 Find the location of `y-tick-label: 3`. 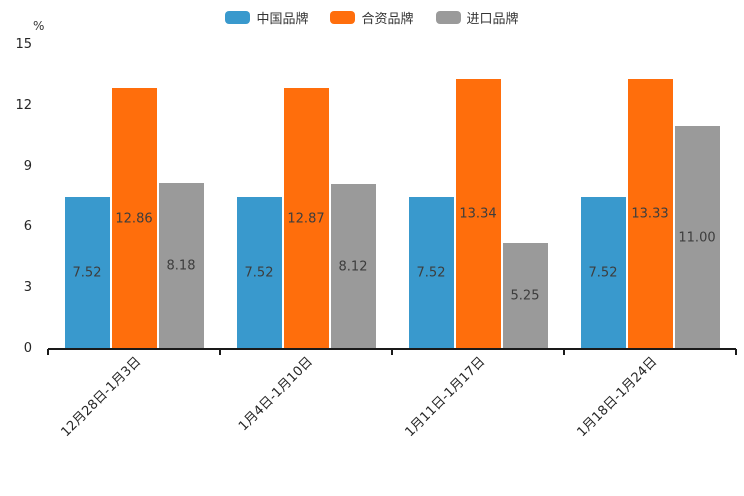

y-tick-label: 3 is located at coordinates (27, 288).